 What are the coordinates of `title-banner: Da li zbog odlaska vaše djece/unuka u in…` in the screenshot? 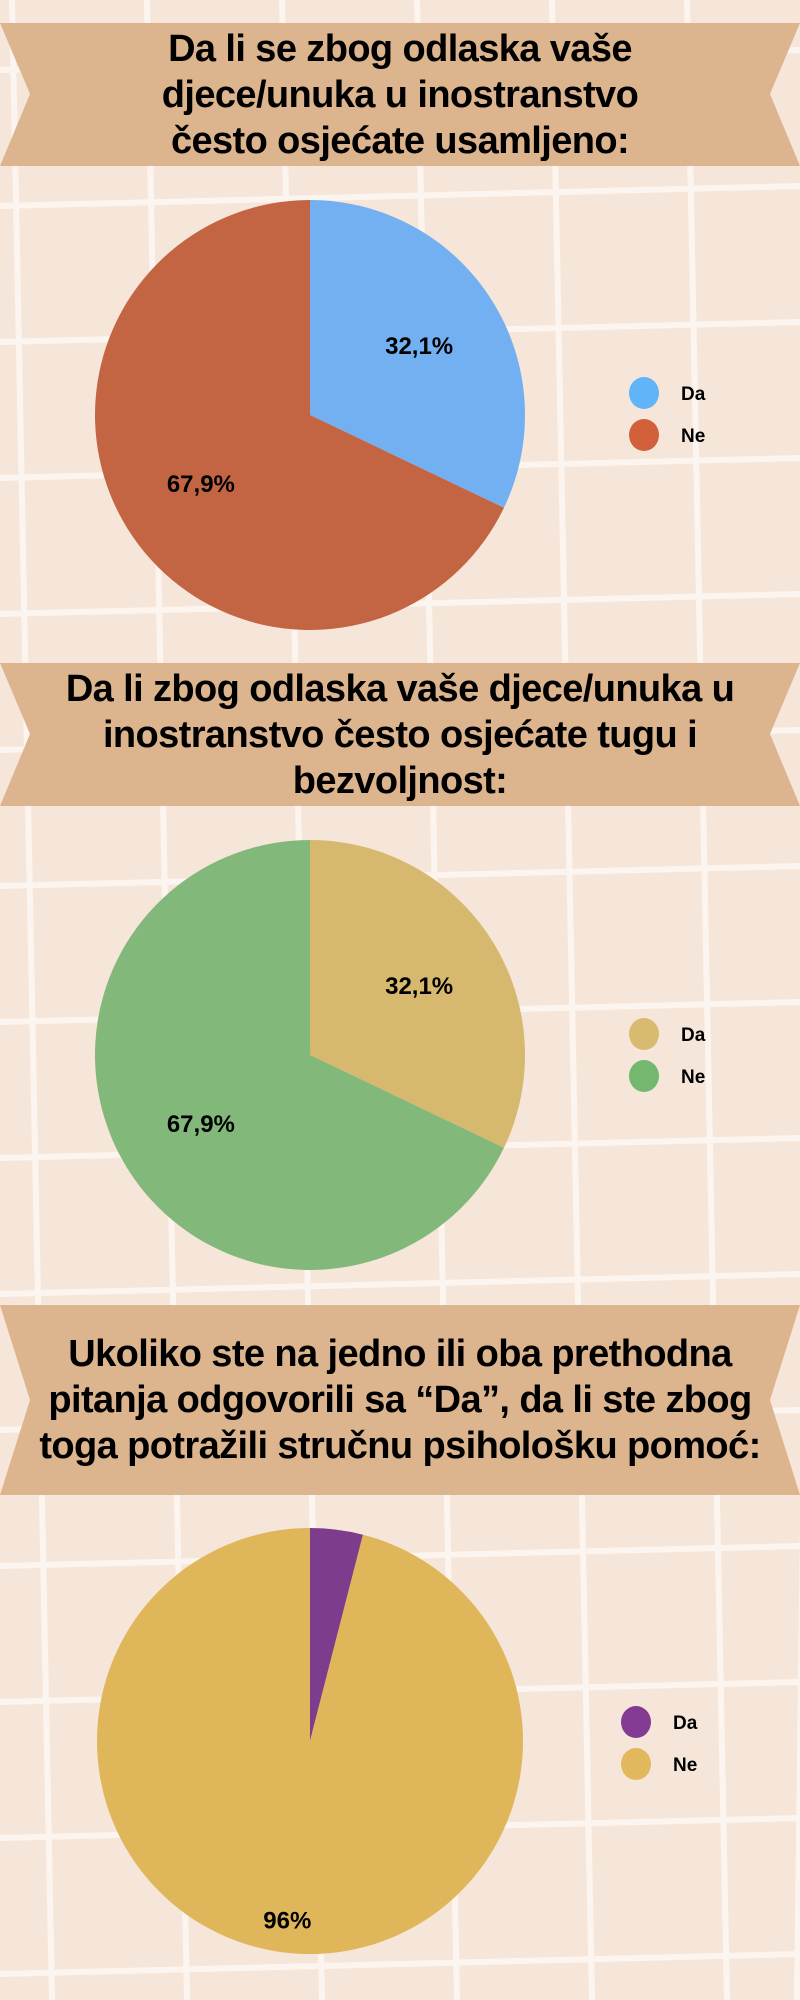 It's located at (400, 734).